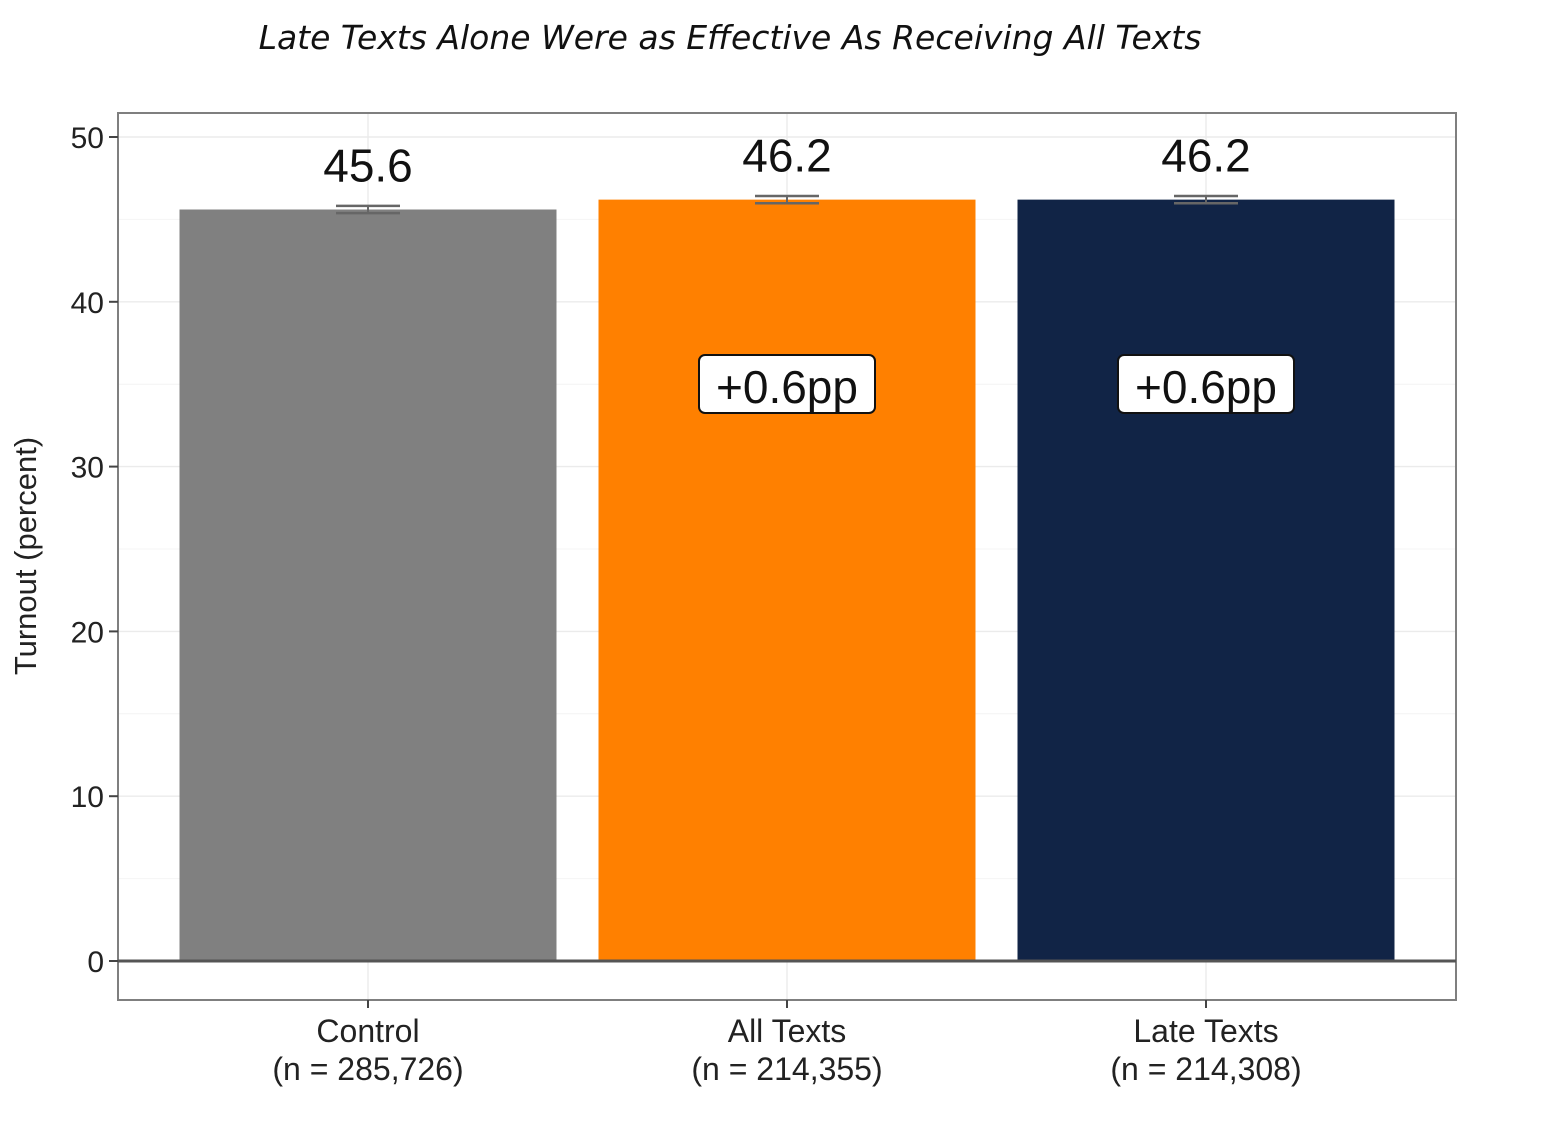 The width and height of the screenshot is (1544, 1148). What do you see at coordinates (87, 797) in the screenshot?
I see `y-tick-label: 10` at bounding box center [87, 797].